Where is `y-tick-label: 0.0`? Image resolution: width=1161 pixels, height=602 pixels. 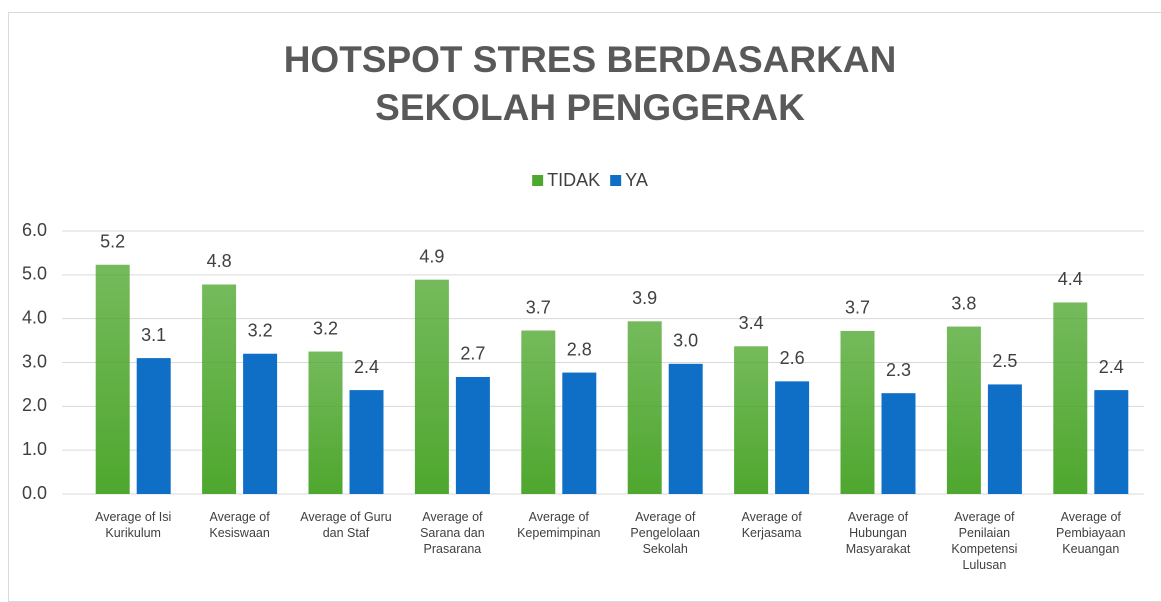 y-tick-label: 0.0 is located at coordinates (34, 493).